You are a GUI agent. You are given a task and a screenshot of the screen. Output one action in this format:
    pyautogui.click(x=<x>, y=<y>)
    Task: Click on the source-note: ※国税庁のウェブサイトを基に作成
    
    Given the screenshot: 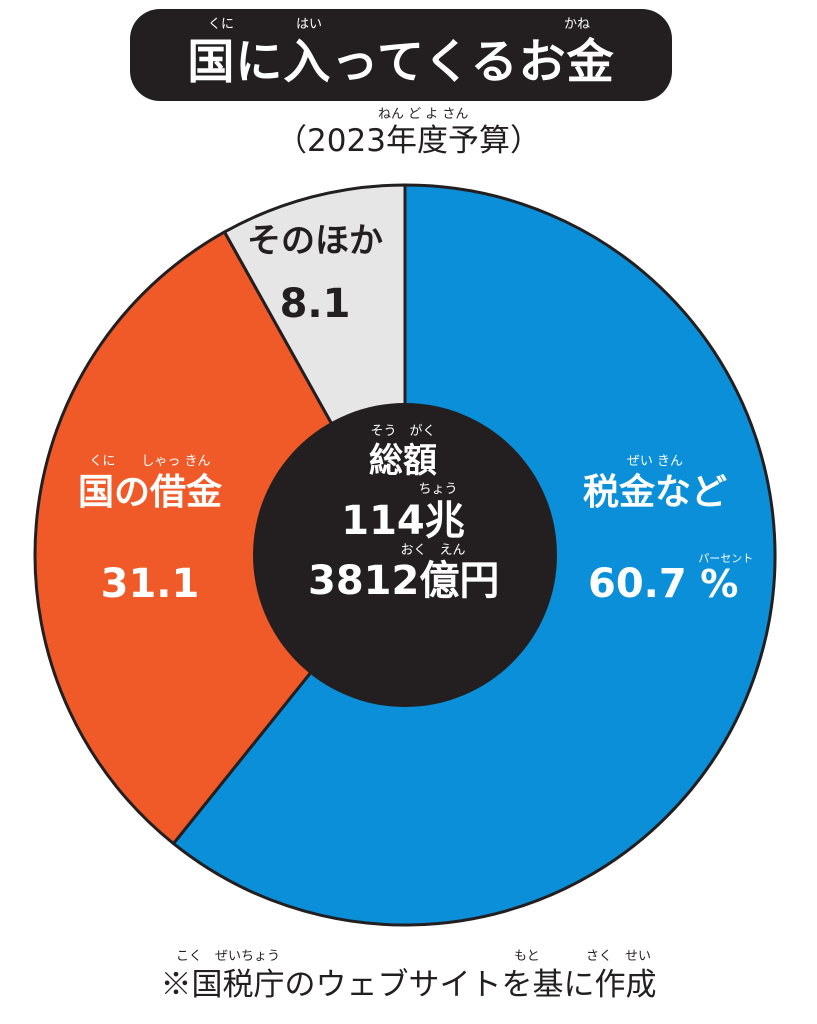 What is the action you would take?
    pyautogui.click(x=408, y=985)
    